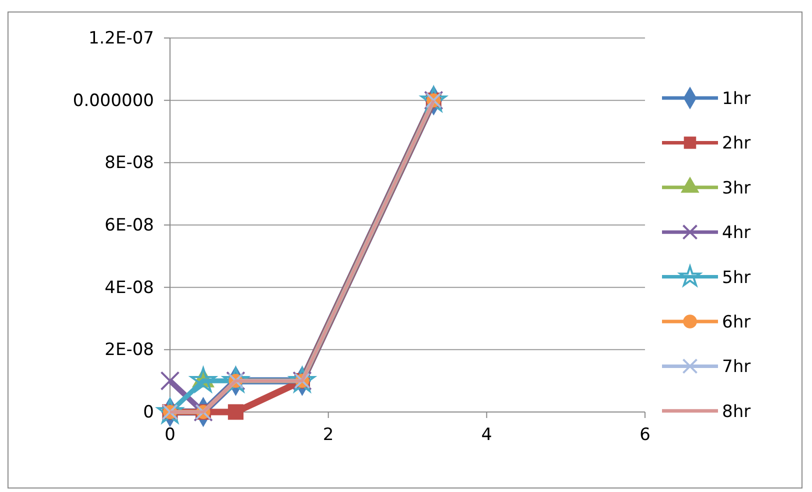 Image resolution: width=812 pixels, height=492 pixels. Describe the element at coordinates (113, 100) in the screenshot. I see `y-tick-label: 0.000000` at that location.